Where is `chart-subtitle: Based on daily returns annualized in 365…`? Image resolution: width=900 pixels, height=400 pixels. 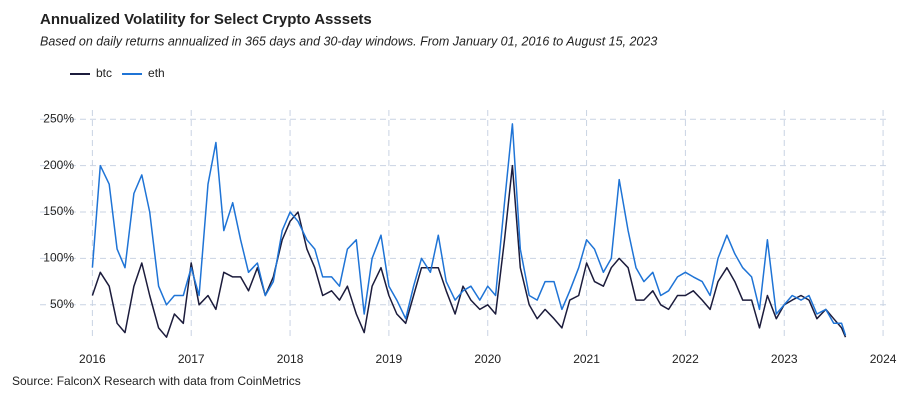
chart-subtitle: Based on daily returns annualized in 365… is located at coordinates (348, 41).